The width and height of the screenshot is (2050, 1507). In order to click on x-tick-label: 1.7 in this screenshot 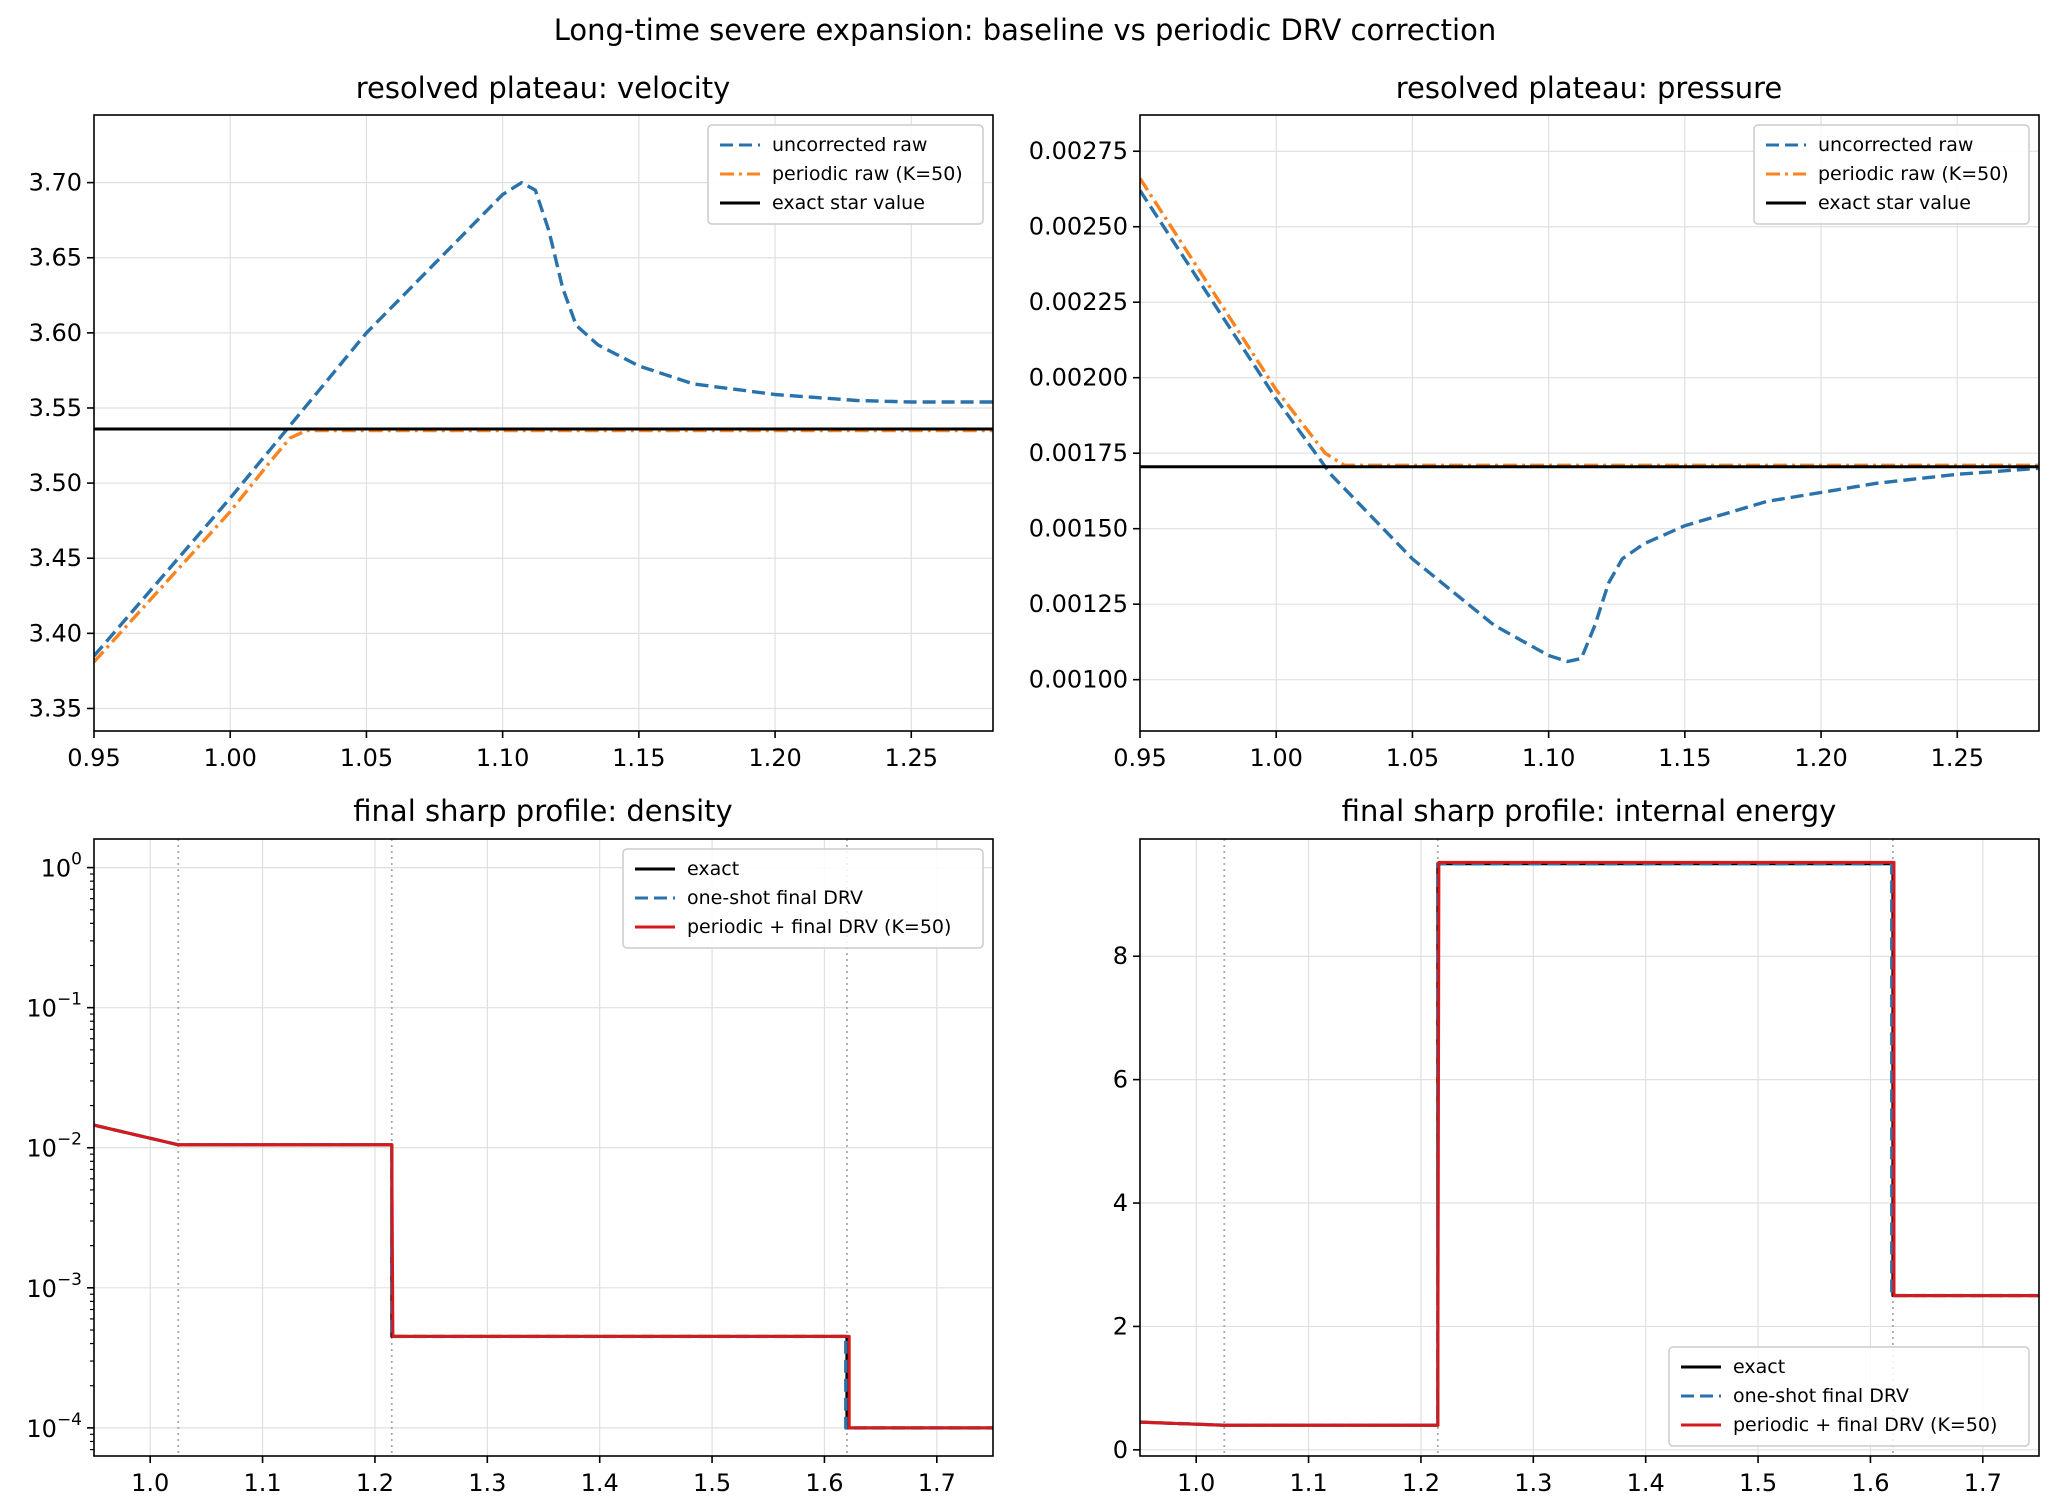, I will do `click(937, 1483)`.